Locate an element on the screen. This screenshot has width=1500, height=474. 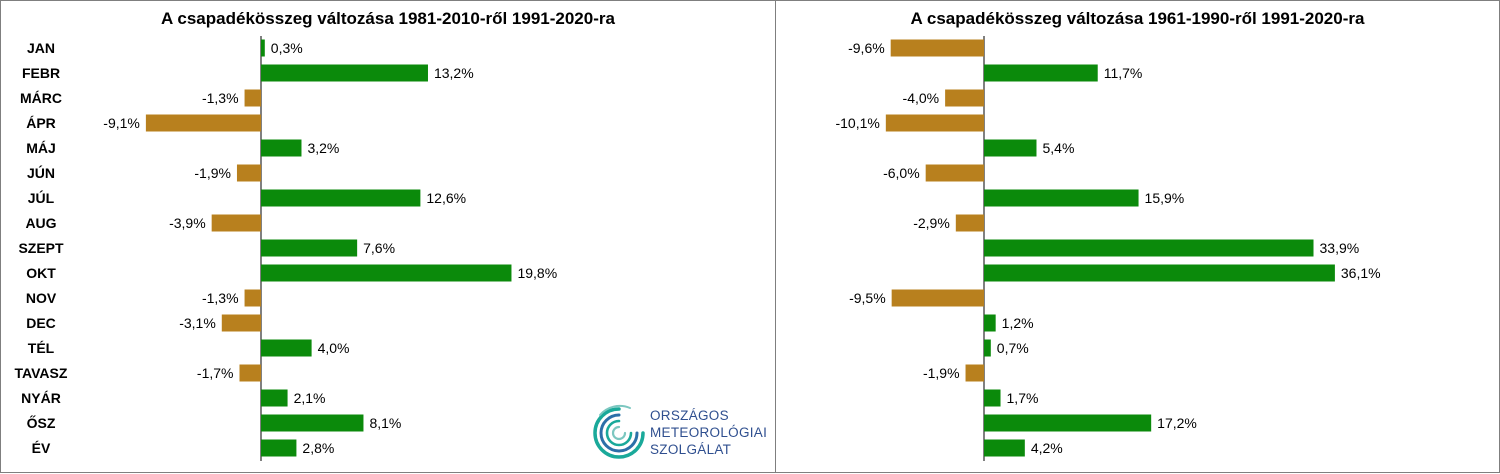
category-label-16: ÉV is located at coordinates (41, 448).